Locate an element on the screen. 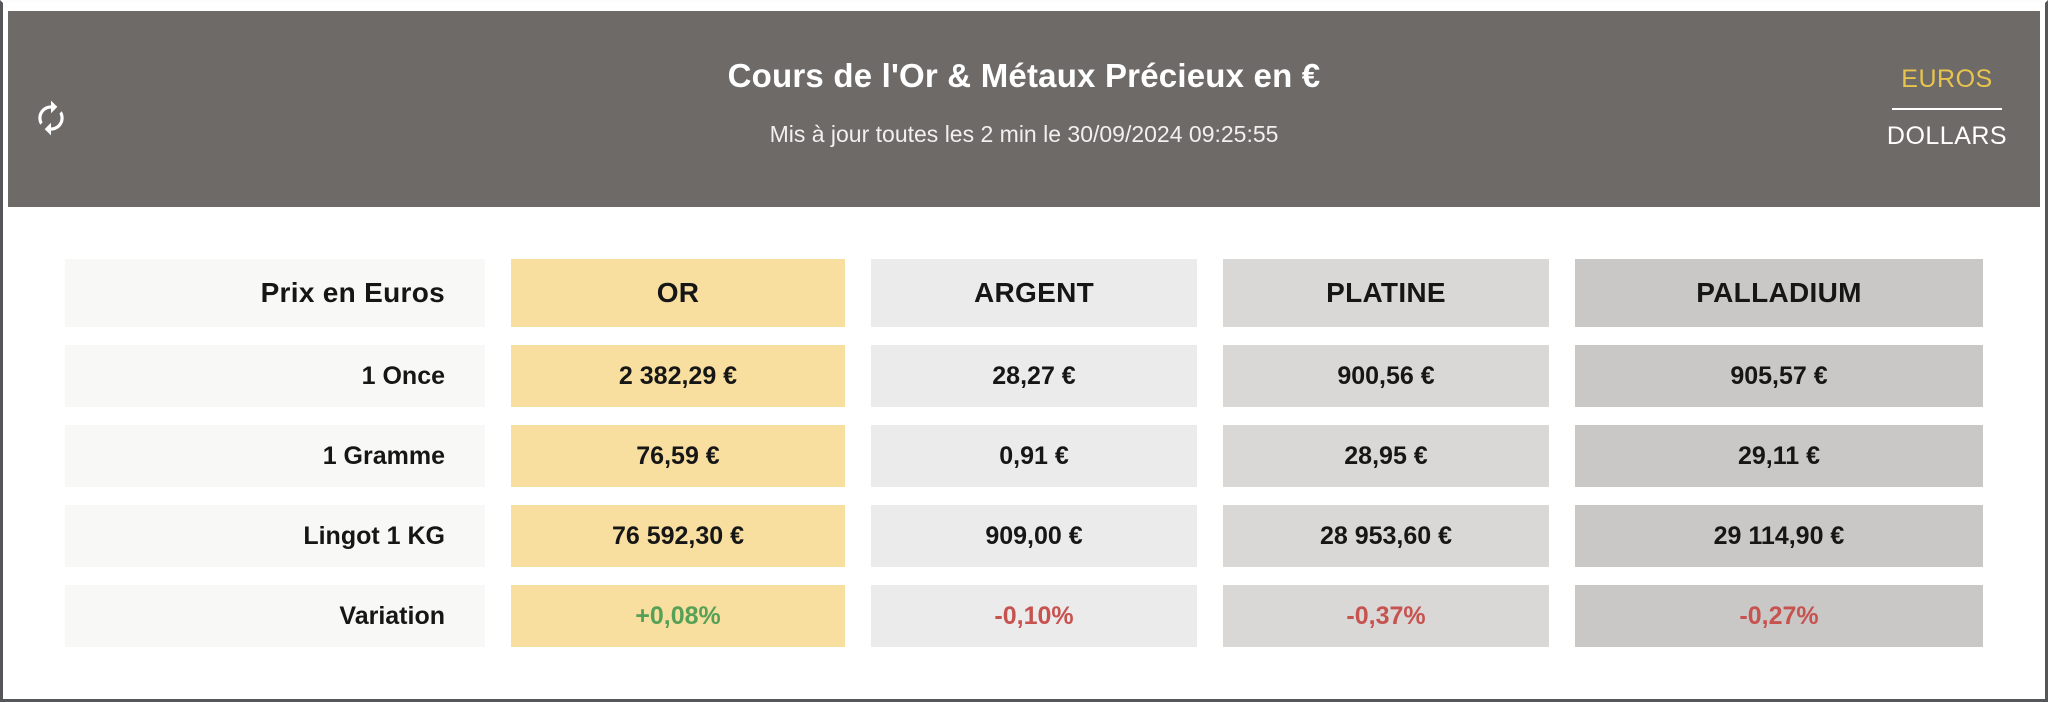 The image size is (2048, 702). price-cell-or-once: 2 382,29 € is located at coordinates (678, 376).